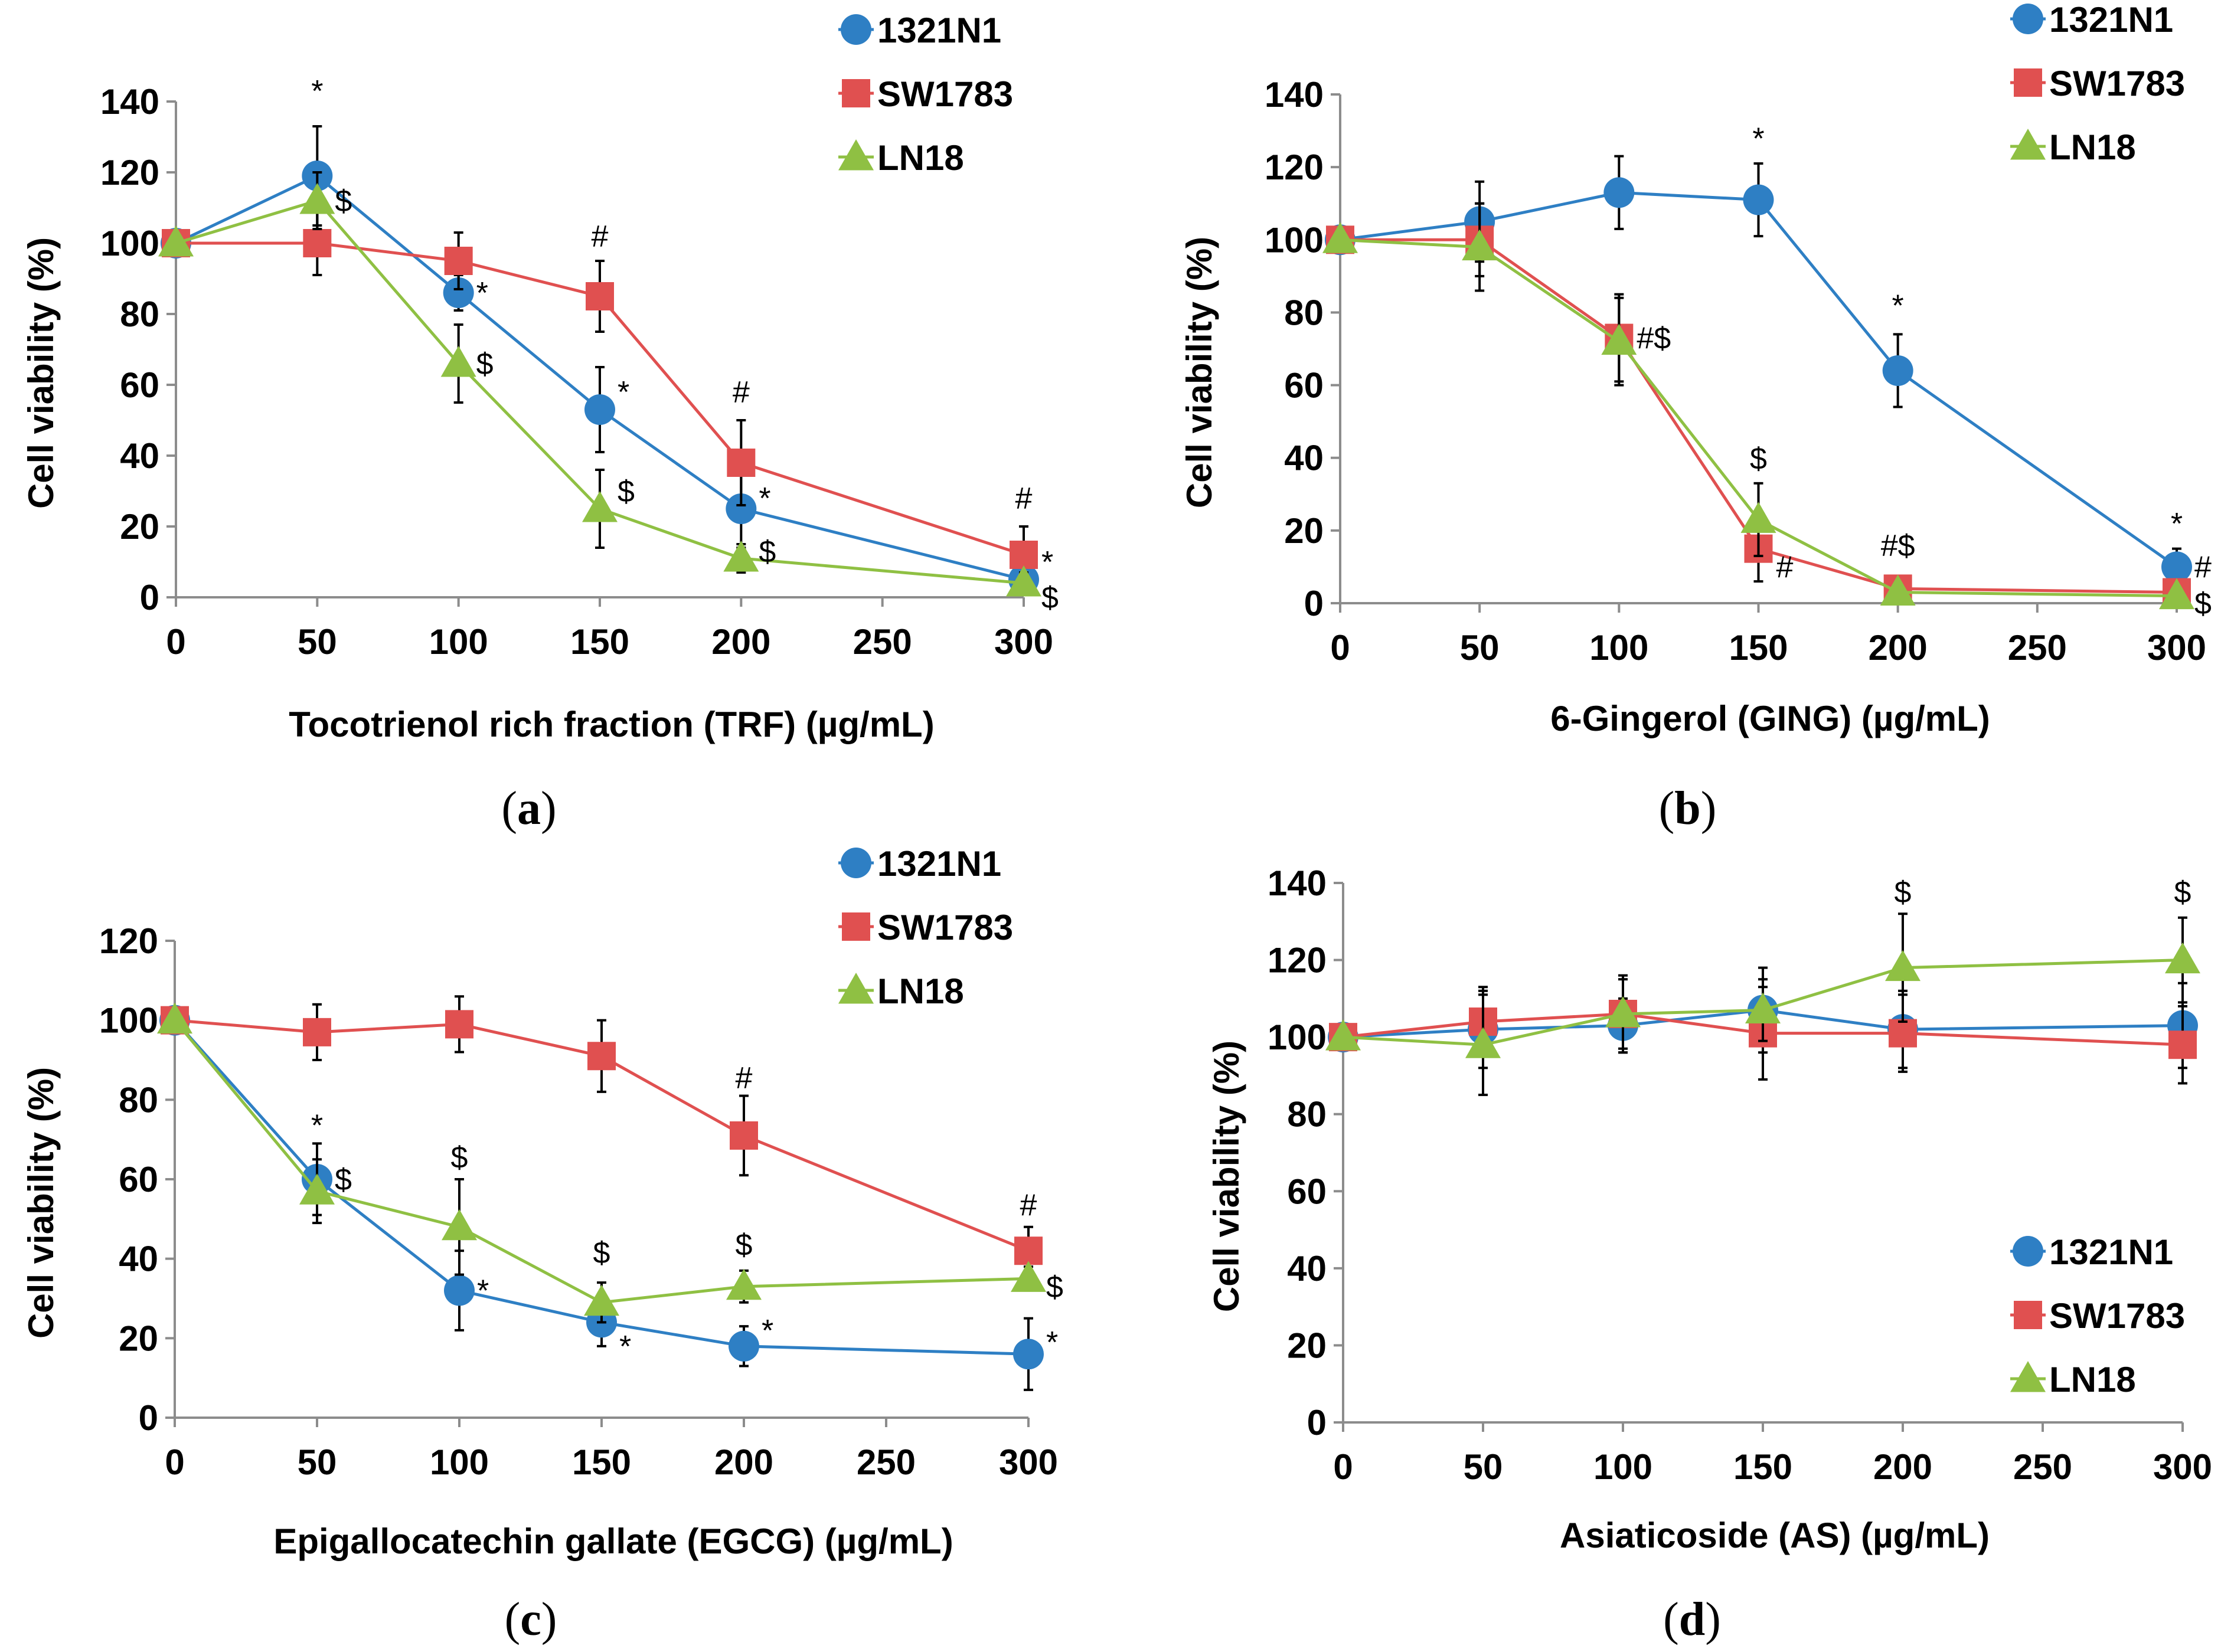  What do you see at coordinates (317, 1462) in the screenshot?
I see `x-tick-label: 50` at bounding box center [317, 1462].